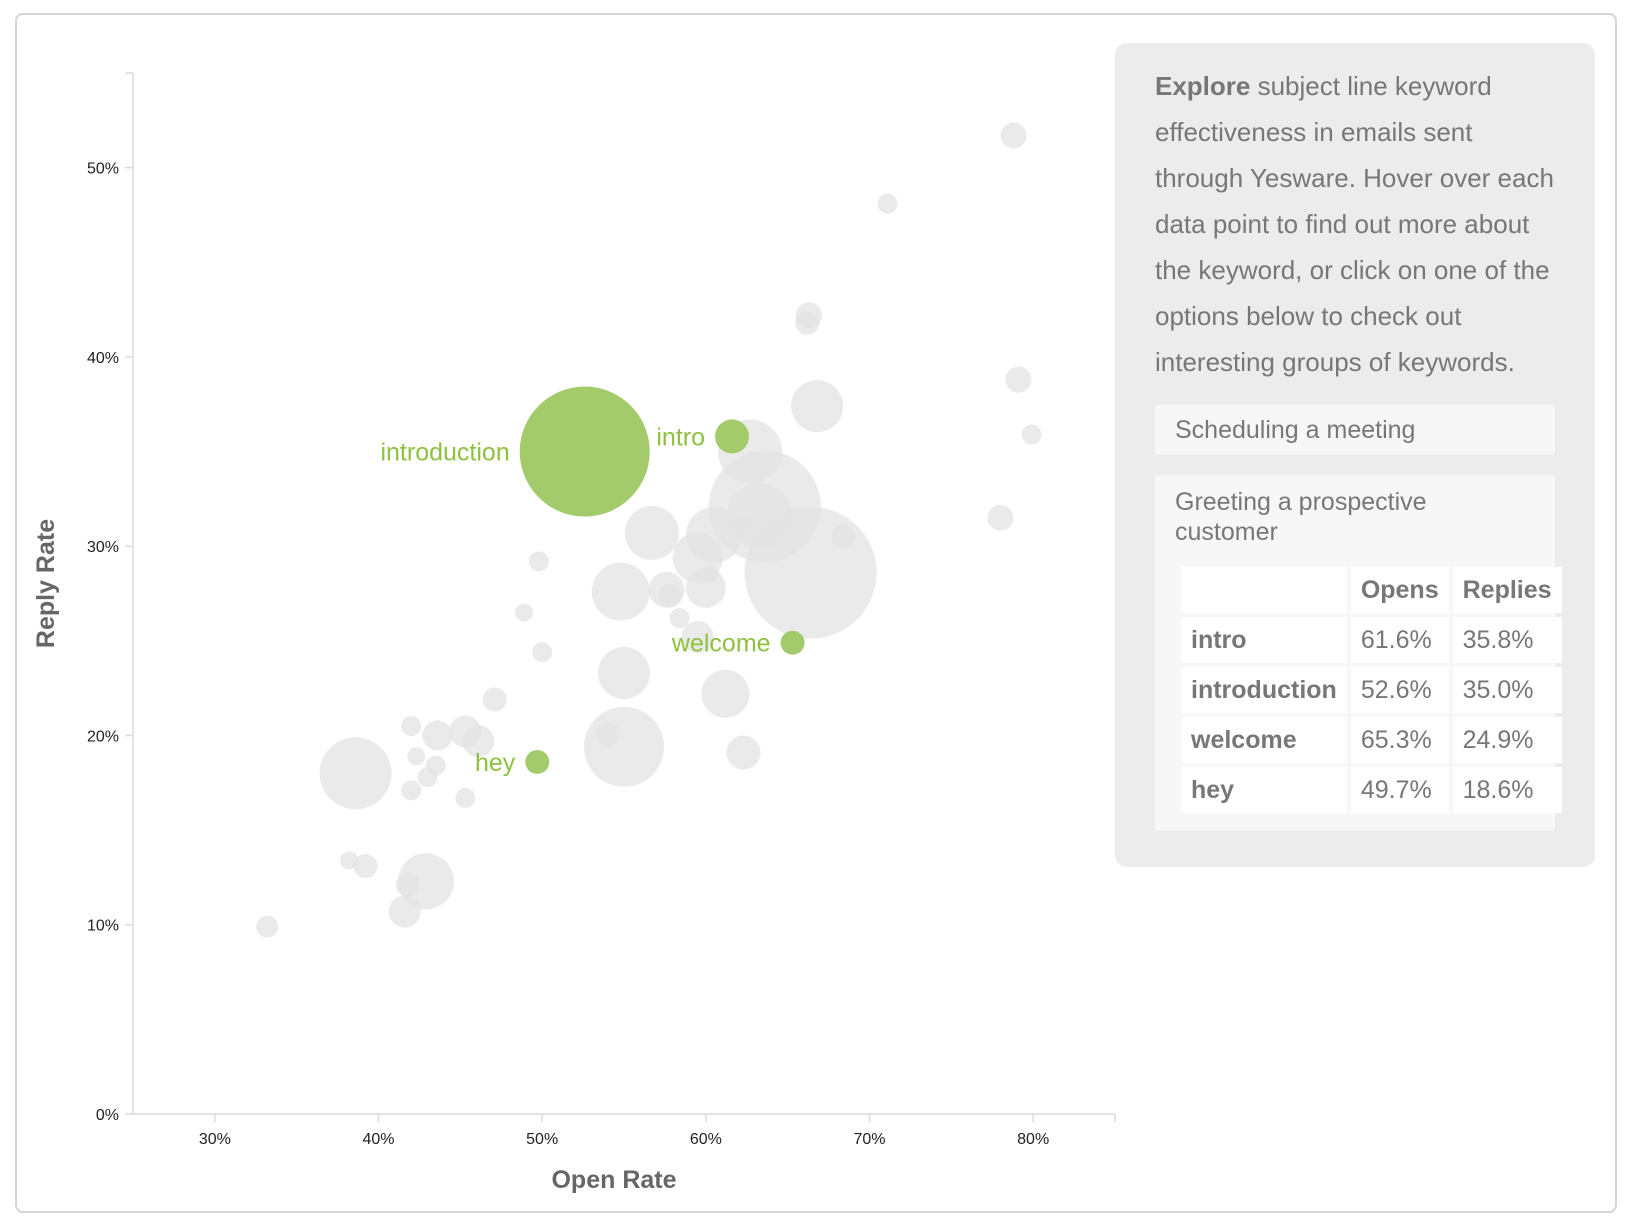 The image size is (1632, 1230). What do you see at coordinates (706, 1139) in the screenshot?
I see `x-tick-label: 60%` at bounding box center [706, 1139].